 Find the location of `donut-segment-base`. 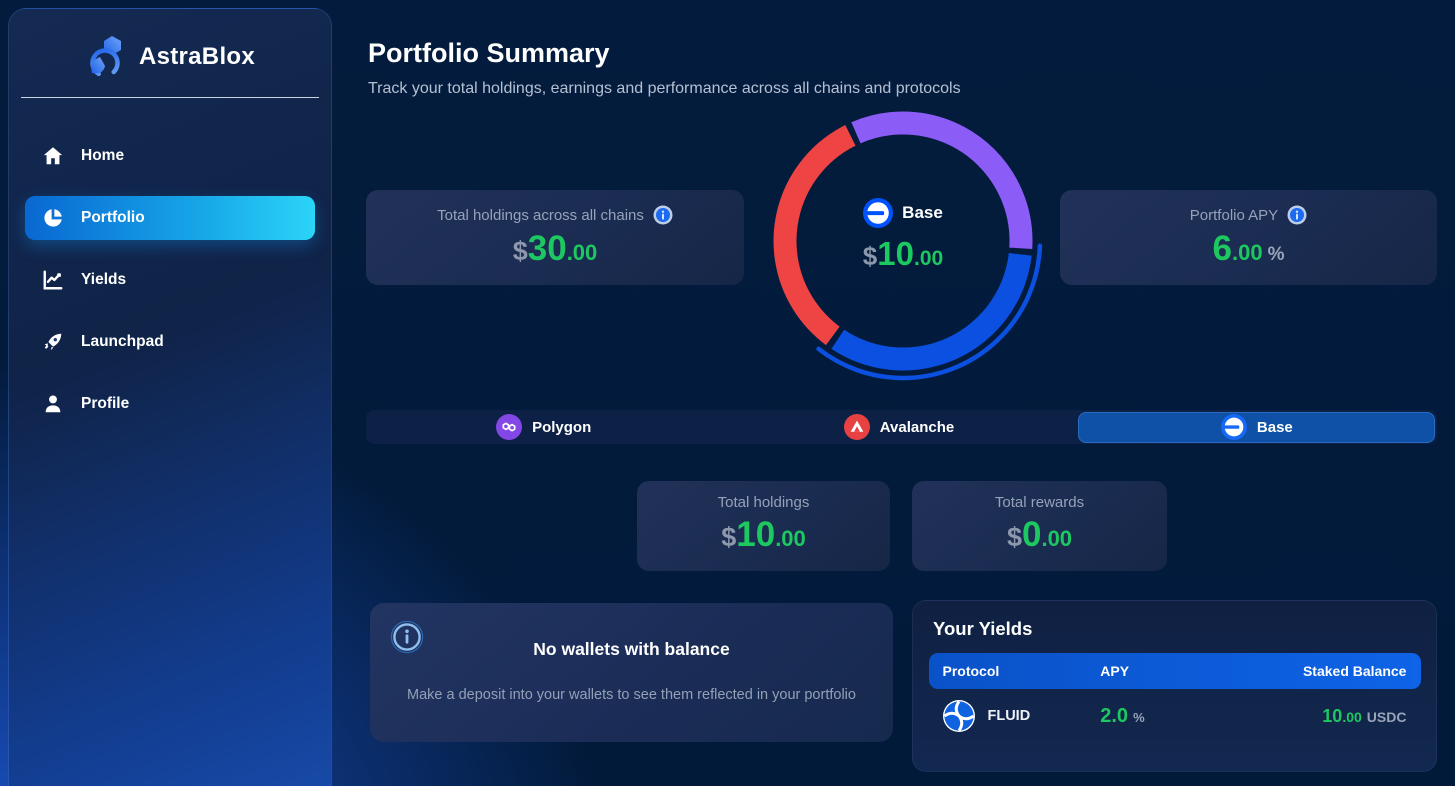

donut-segment-base is located at coordinates (902, 240).